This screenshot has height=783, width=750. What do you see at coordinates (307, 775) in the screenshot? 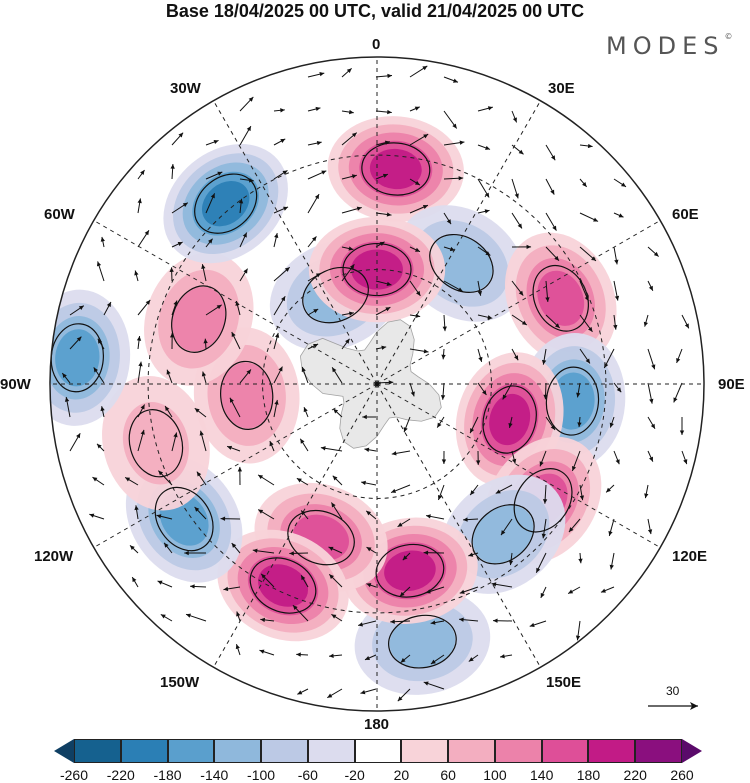
I see `colorbar-tick-label: -60` at bounding box center [307, 775].